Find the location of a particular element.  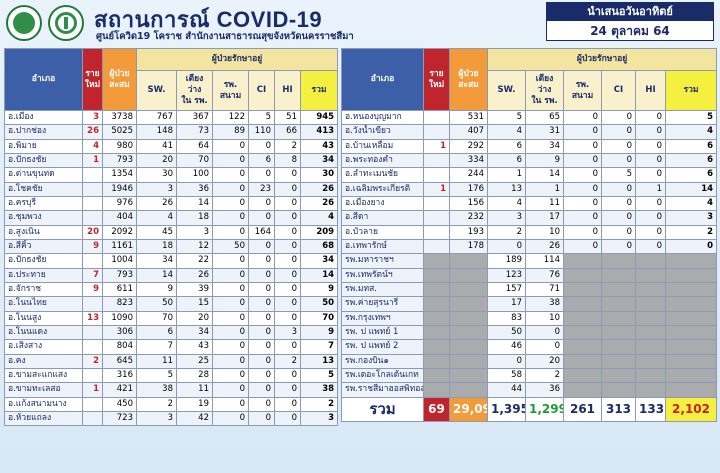

total-count: 413 is located at coordinates (319, 132).